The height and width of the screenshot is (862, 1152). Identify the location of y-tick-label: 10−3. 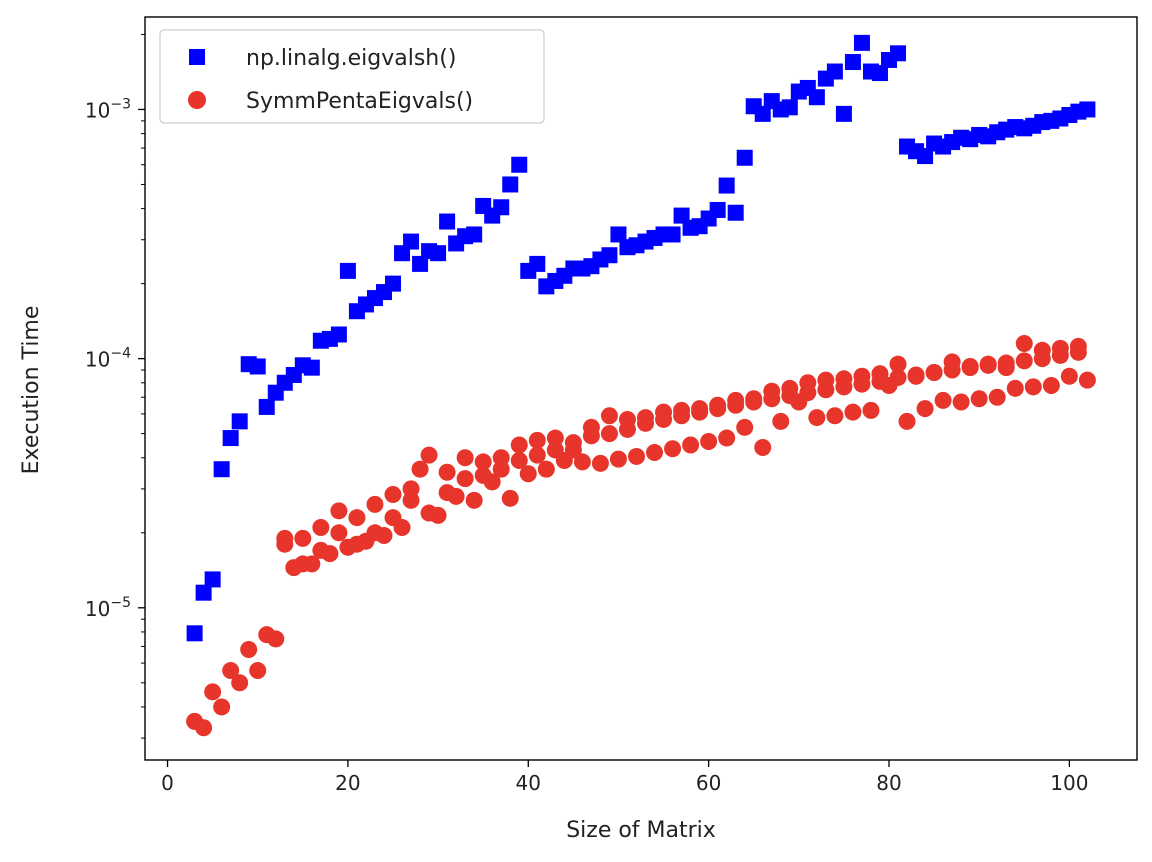
(108, 109).